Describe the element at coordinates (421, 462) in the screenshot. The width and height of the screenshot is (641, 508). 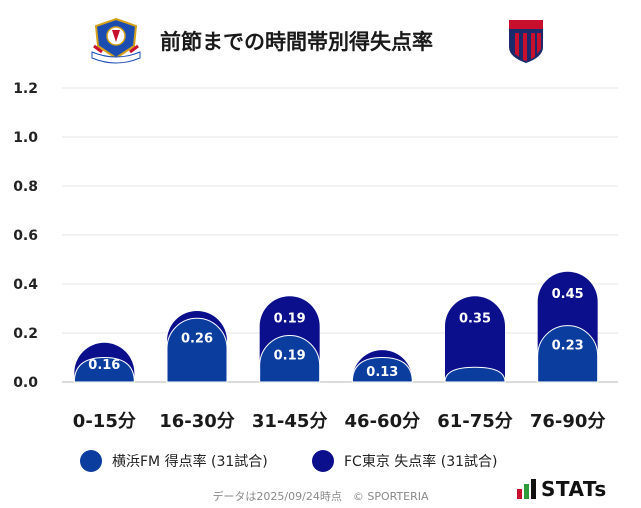
I see `legend-label-fctokyo: FC東京 失点率 (31試合)` at that location.